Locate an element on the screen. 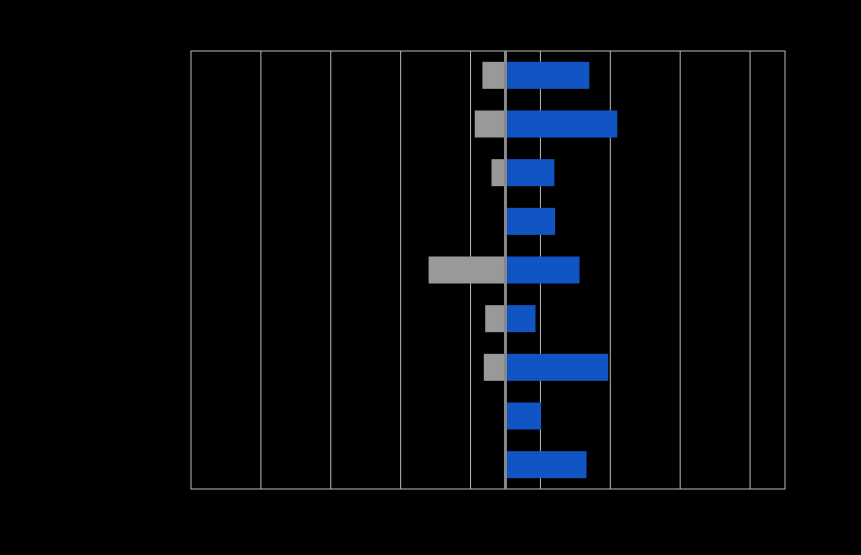 This screenshot has width=861, height=555. x-tick-label: 15 is located at coordinates (611, 504).